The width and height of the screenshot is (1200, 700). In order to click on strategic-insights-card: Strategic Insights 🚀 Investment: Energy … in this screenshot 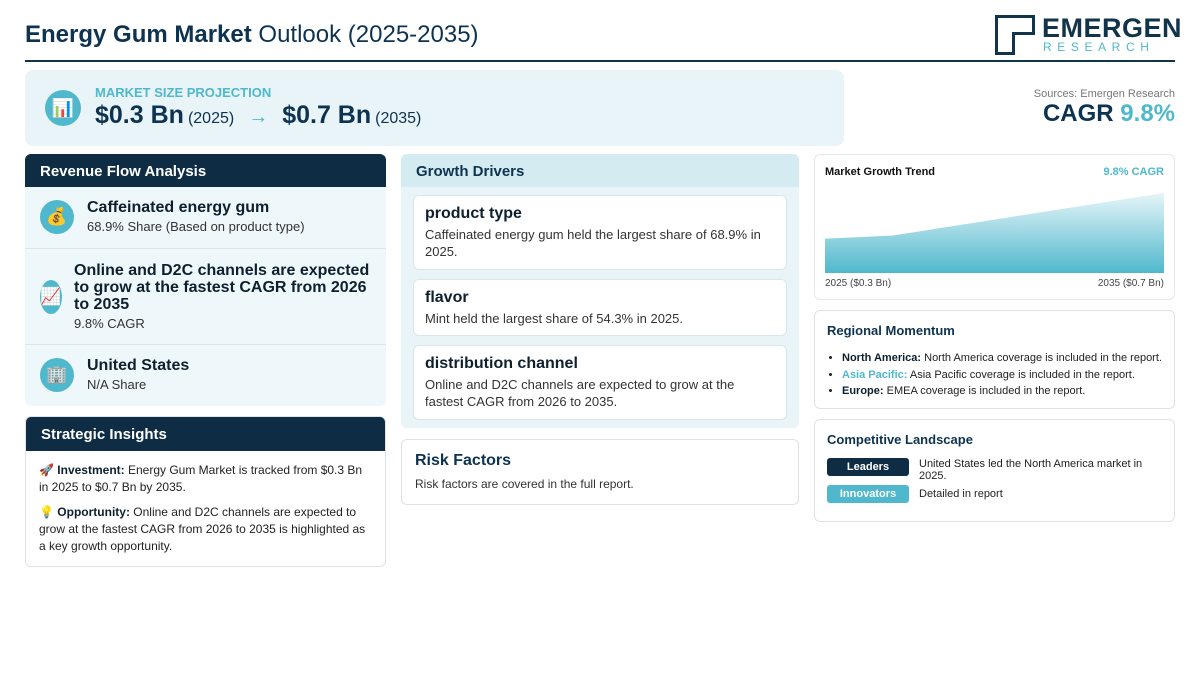, I will do `click(205, 491)`.